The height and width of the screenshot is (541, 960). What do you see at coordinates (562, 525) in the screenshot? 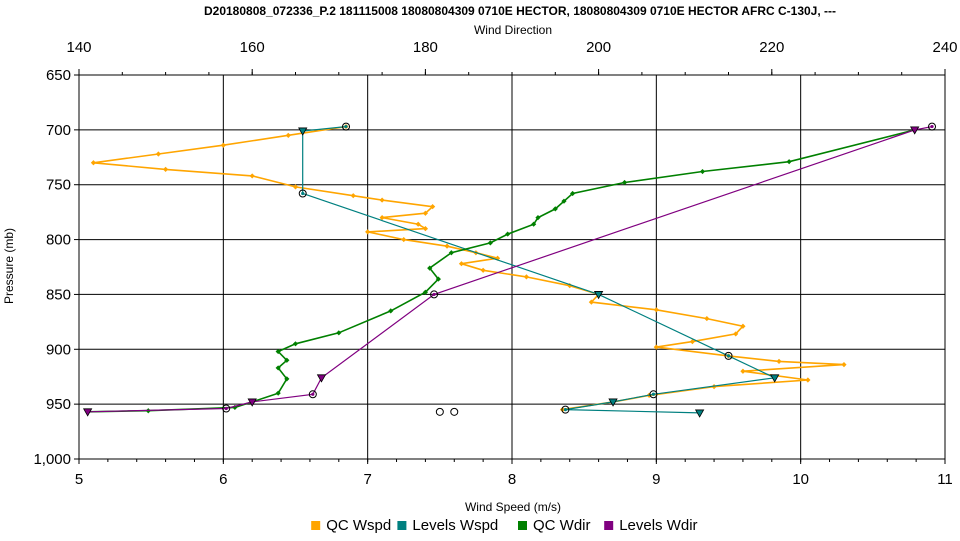
I see `legend-label: QC Wdir` at bounding box center [562, 525].